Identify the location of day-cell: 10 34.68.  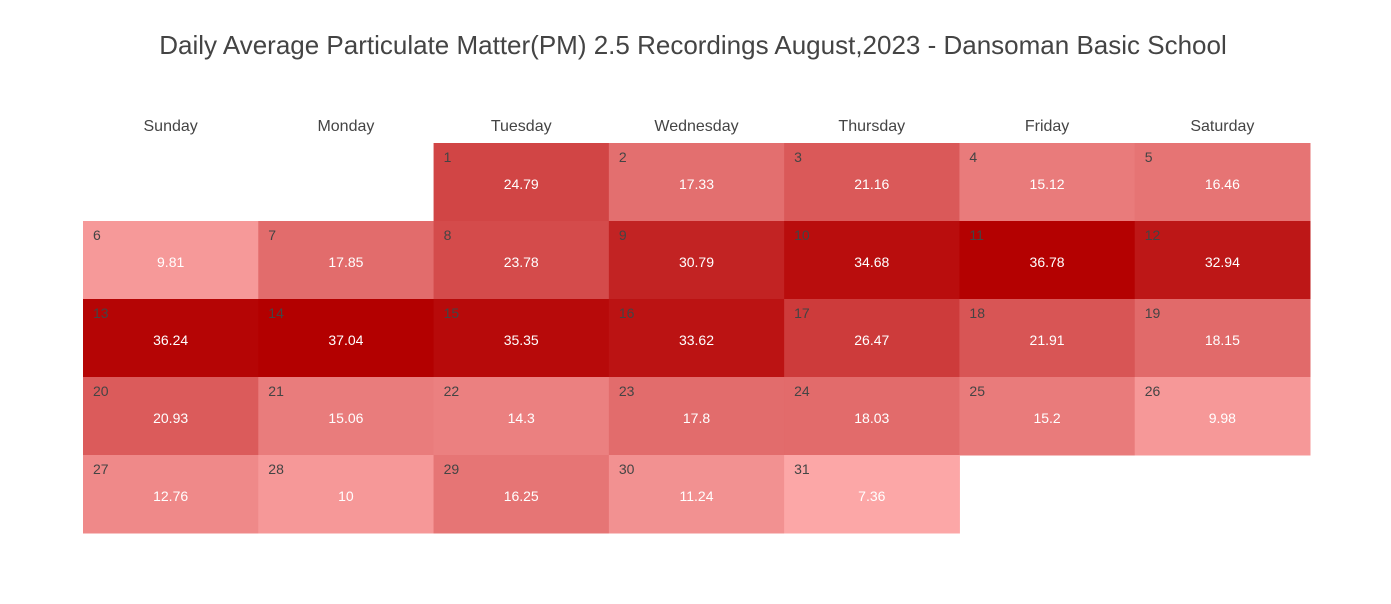
(872, 260).